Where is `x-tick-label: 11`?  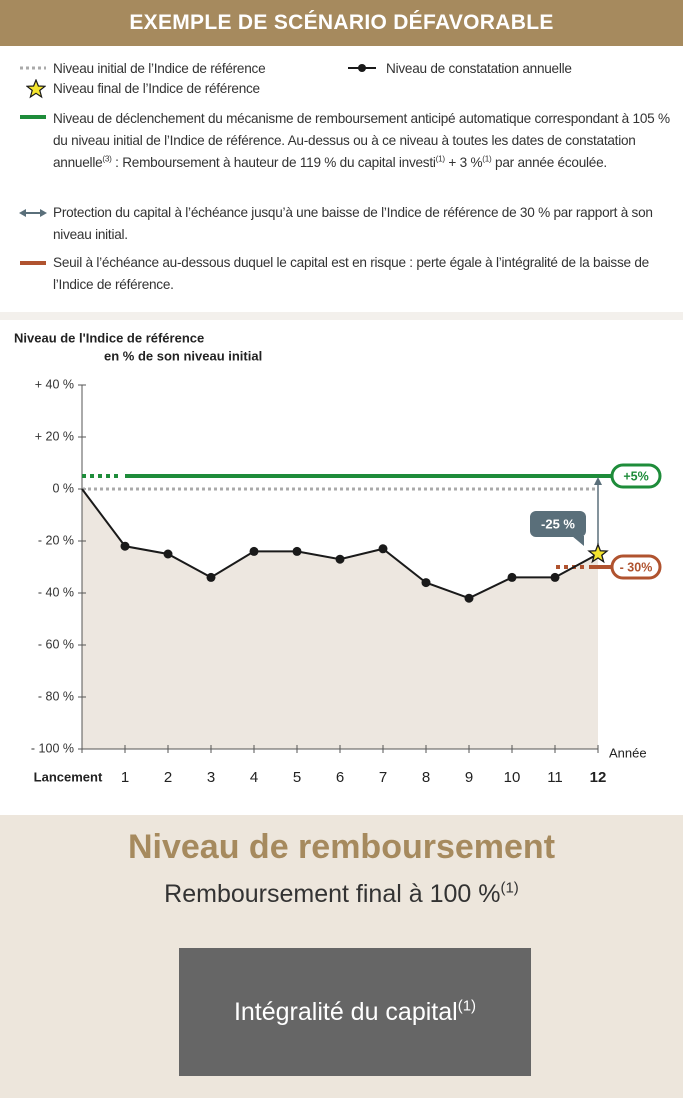
x-tick-label: 11 is located at coordinates (555, 777).